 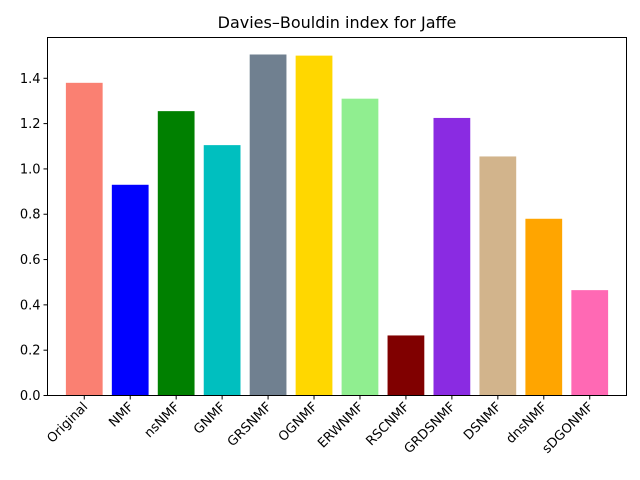 What do you see at coordinates (337, 22) in the screenshot?
I see `chart-title: Davies–Bouldin index for Jaffe` at bounding box center [337, 22].